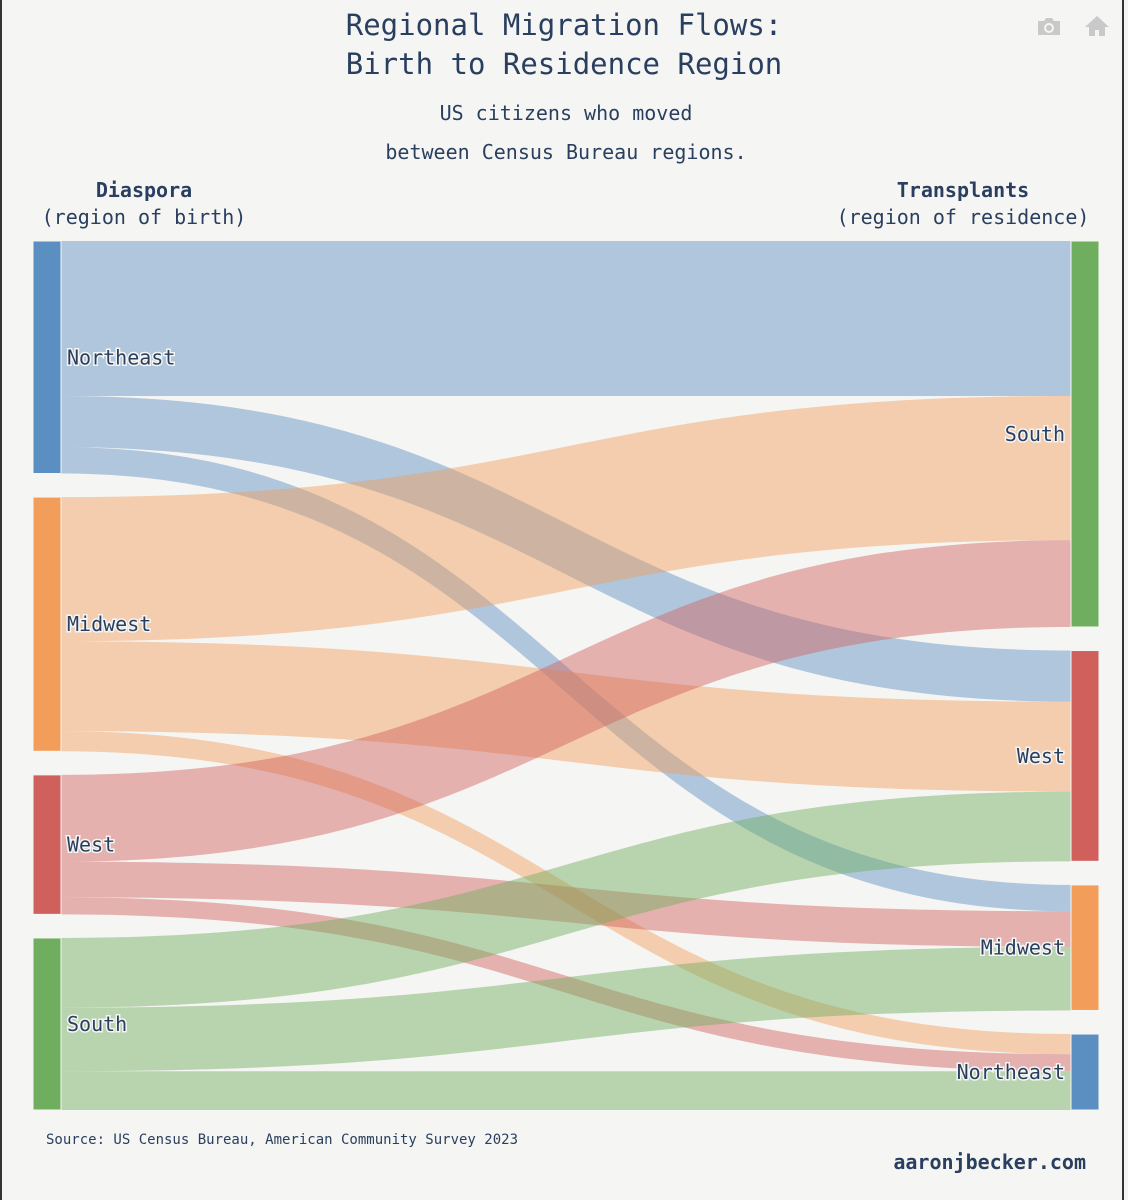 This screenshot has width=1128, height=1200. Describe the element at coordinates (97, 1024) in the screenshot. I see `source-node-label-south: South` at that location.